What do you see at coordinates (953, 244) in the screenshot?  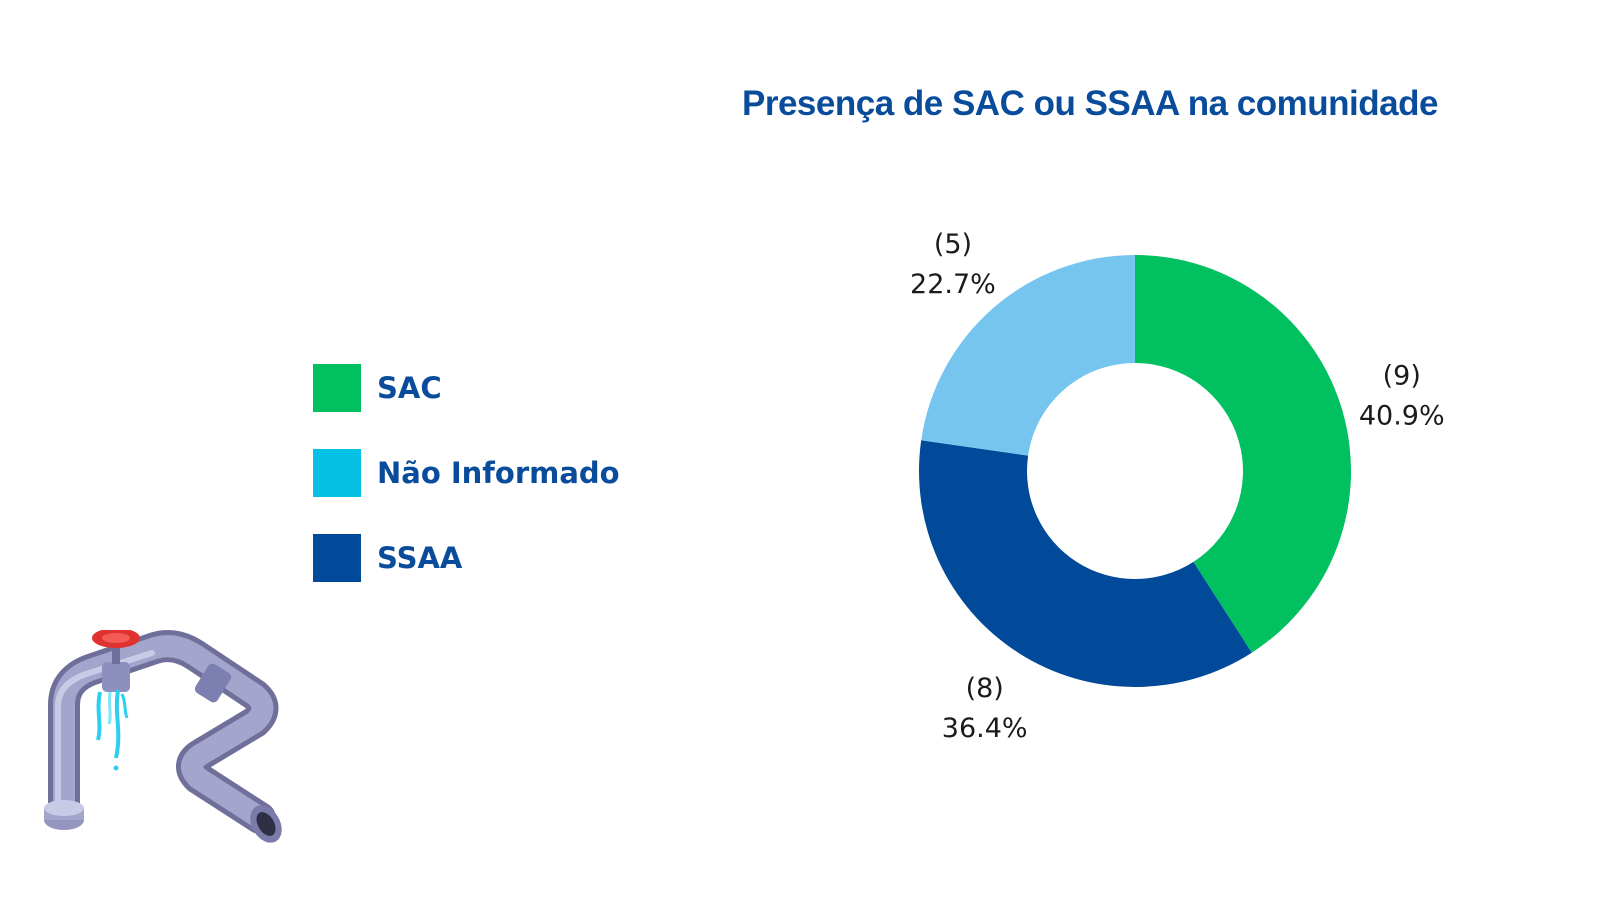 I see `slice-count-label-nao-informado: (5)` at bounding box center [953, 244].